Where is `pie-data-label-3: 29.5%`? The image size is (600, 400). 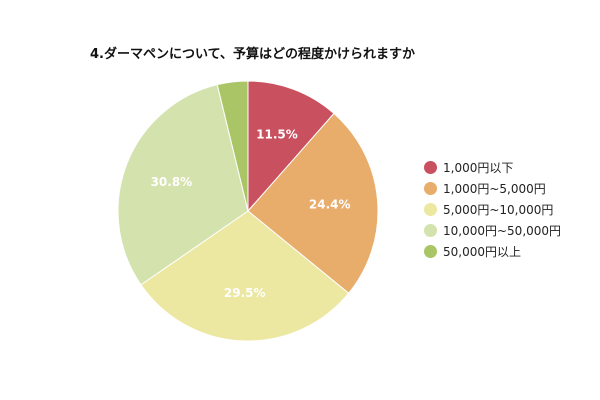 pie-data-label-3: 29.5% is located at coordinates (245, 293).